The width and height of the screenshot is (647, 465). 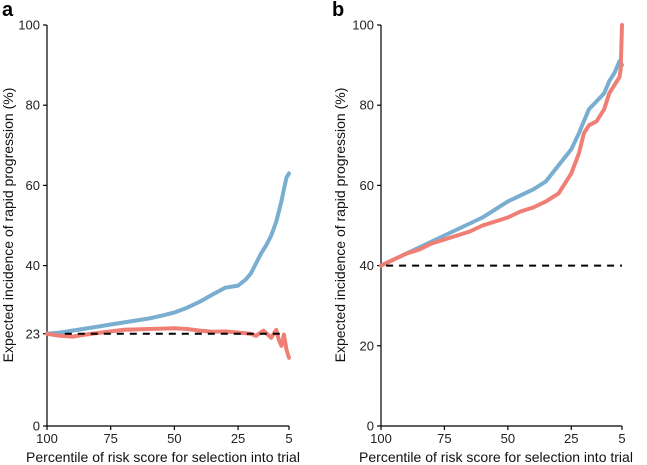 I want to click on y-tick-label: 23, so click(x=33, y=333).